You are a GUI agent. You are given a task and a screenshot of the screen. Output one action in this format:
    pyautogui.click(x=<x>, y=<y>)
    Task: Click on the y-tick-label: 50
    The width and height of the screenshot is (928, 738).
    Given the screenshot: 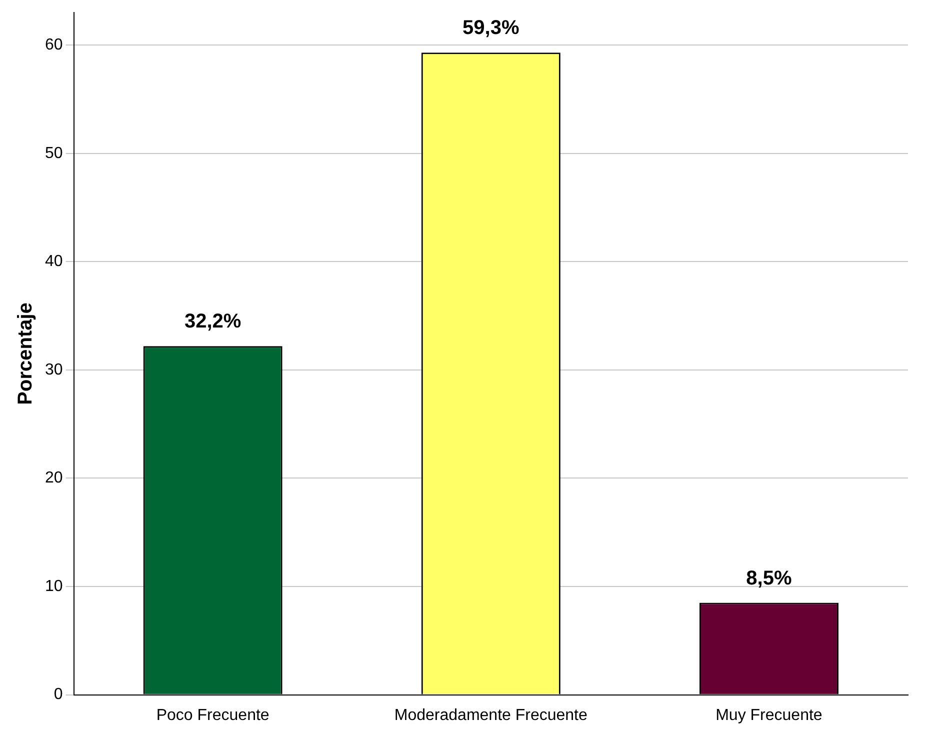 What is the action you would take?
    pyautogui.click(x=54, y=153)
    